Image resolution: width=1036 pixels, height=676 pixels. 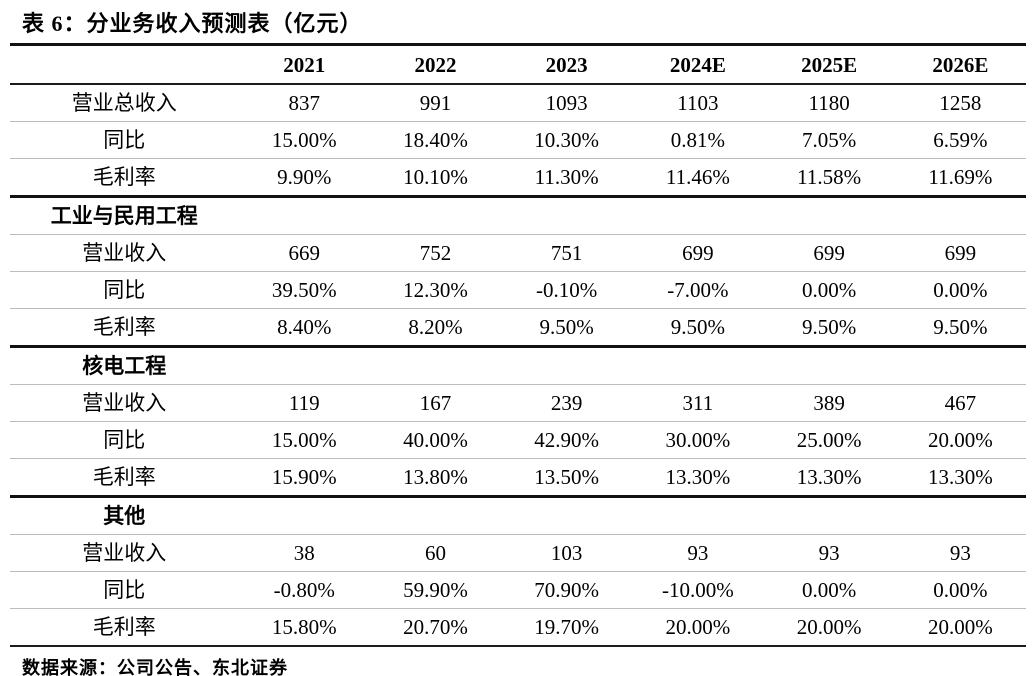 I want to click on data-cell: 30.00%, so click(x=698, y=440).